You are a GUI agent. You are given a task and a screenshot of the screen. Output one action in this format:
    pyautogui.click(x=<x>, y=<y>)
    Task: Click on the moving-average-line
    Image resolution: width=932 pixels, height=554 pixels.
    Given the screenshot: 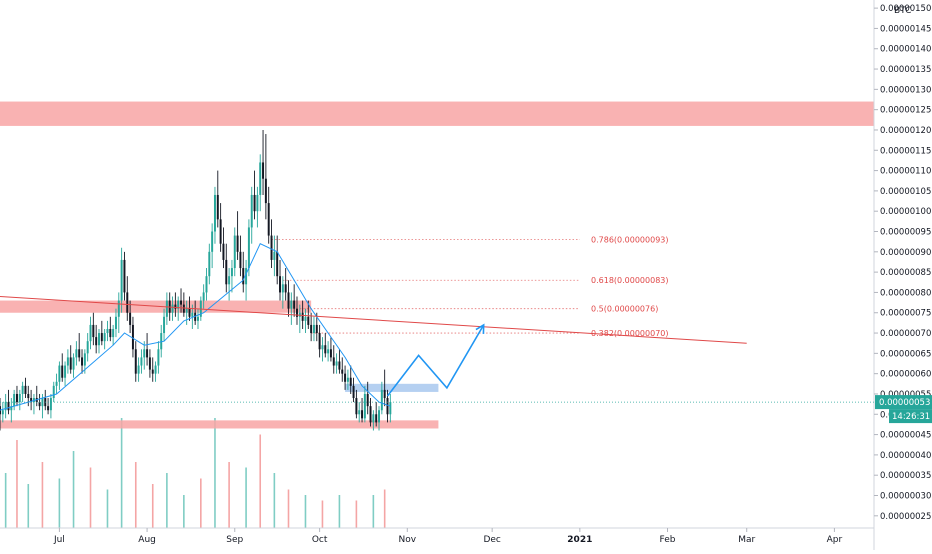 What is the action you would take?
    pyautogui.click(x=195, y=327)
    